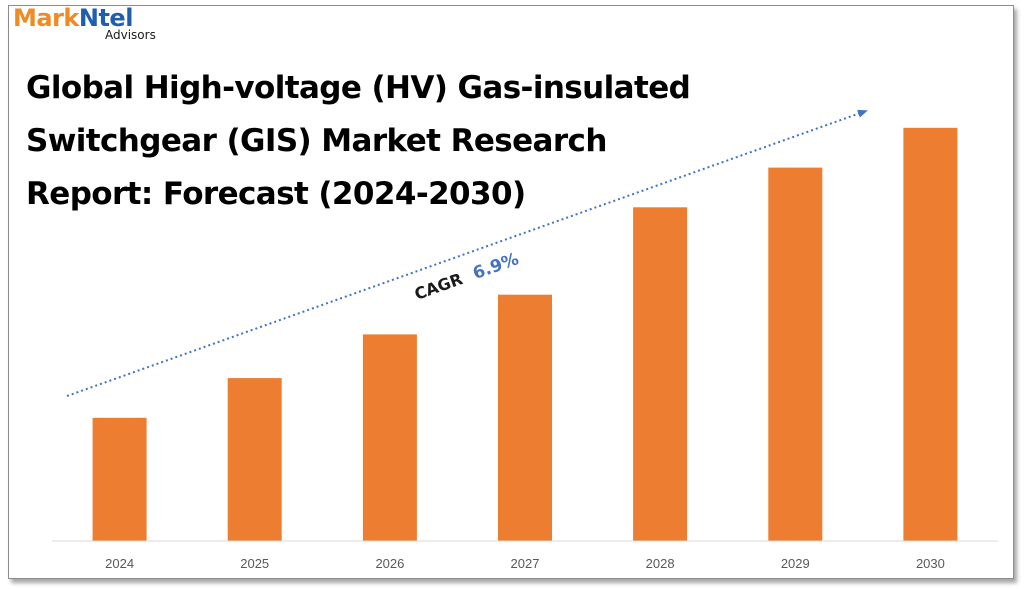  Describe the element at coordinates (254, 563) in the screenshot. I see `x-tick-label: 2025` at that location.